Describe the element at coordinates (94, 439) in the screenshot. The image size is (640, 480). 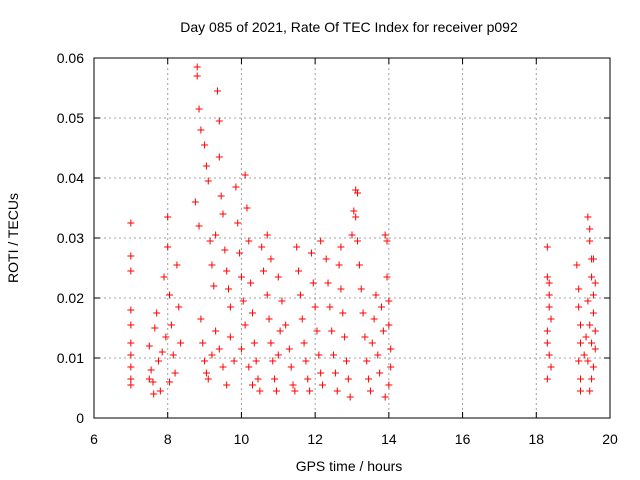
I see `x-tick-label: 6` at that location.